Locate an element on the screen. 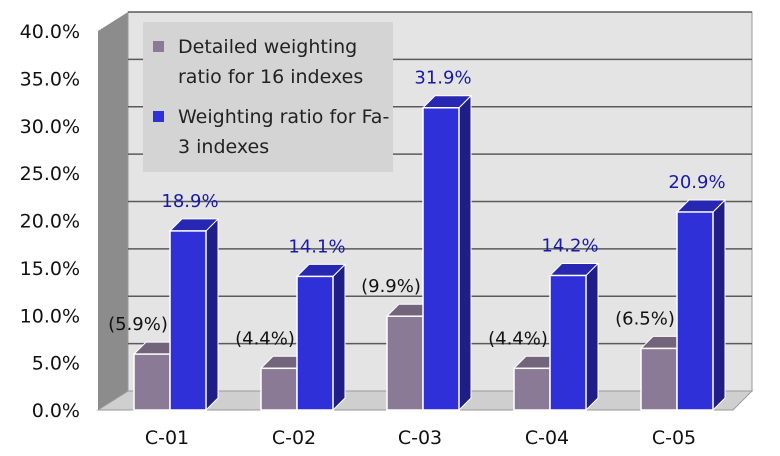 The image size is (780, 456). y-tick-label: 35.0% is located at coordinates (50, 79).